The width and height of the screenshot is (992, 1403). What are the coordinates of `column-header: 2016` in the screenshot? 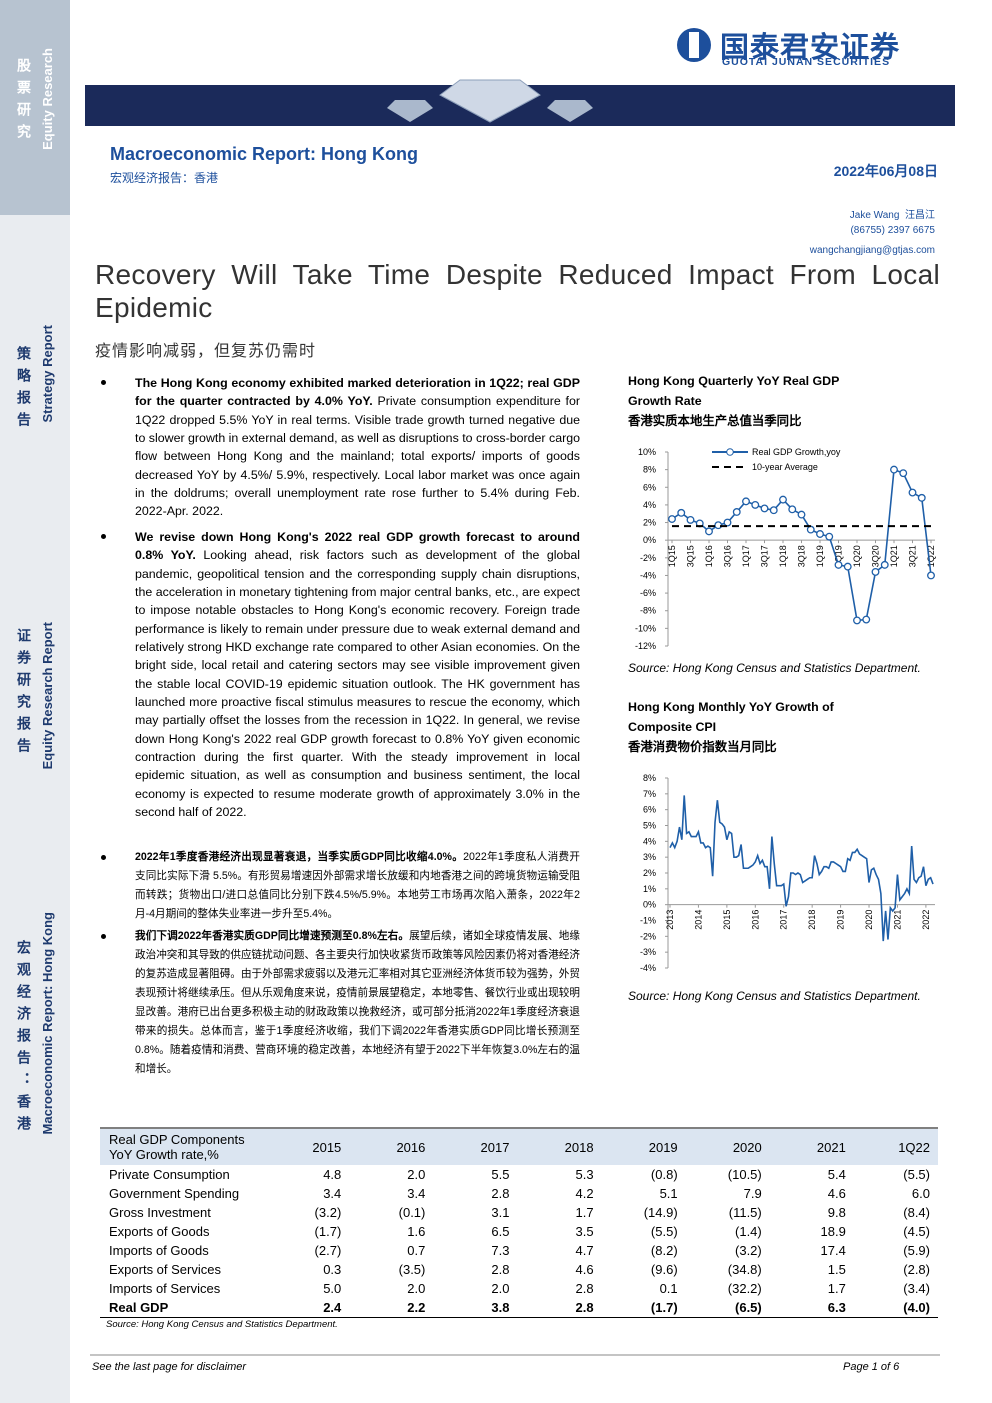 It's located at (391, 1147).